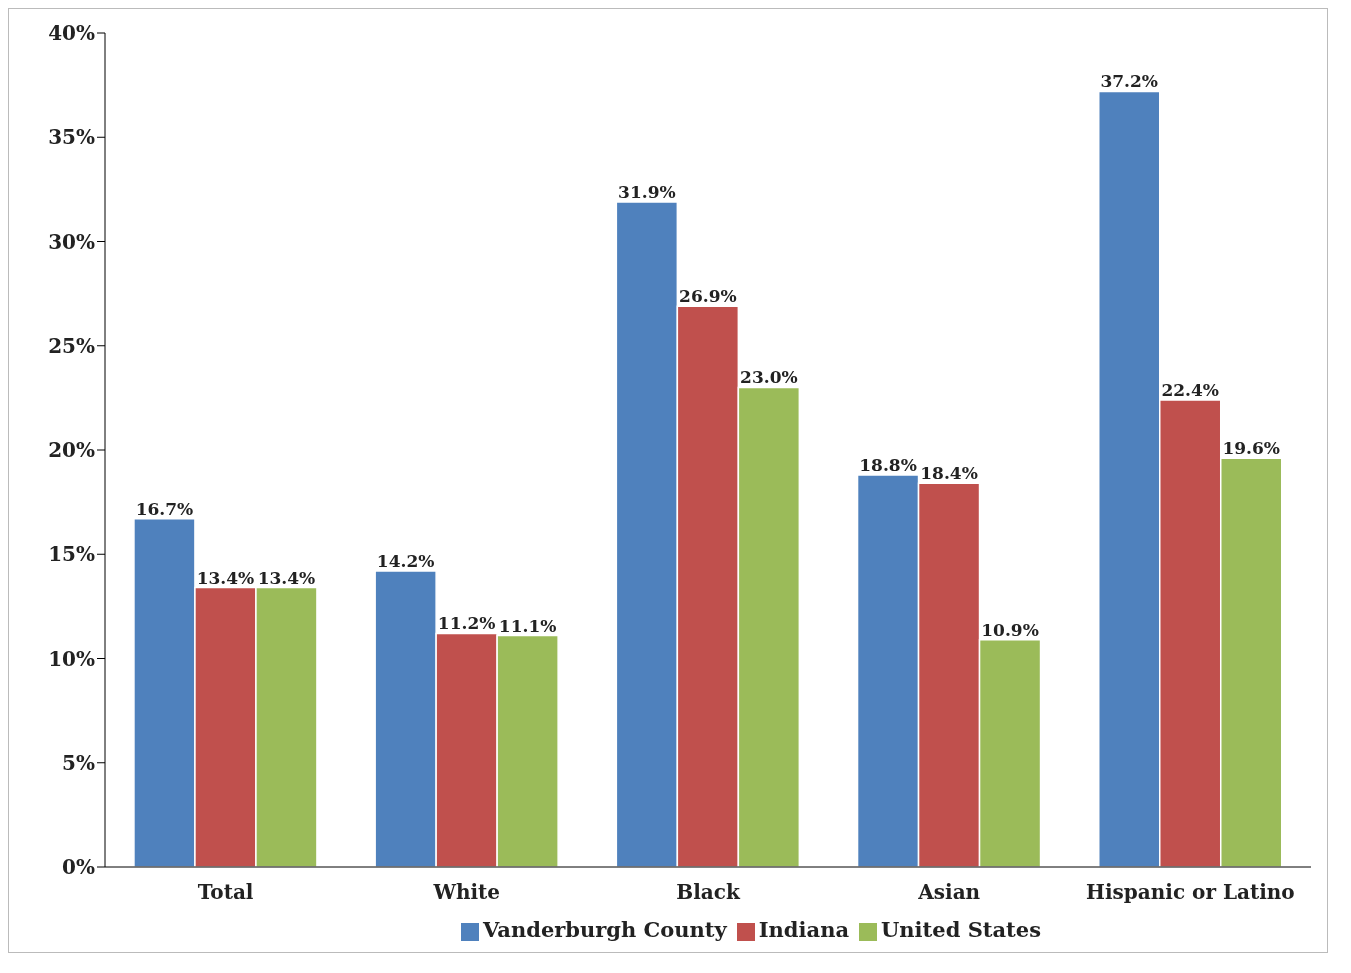  Describe the element at coordinates (71, 241) in the screenshot. I see `y-tick-label: 30%` at that location.